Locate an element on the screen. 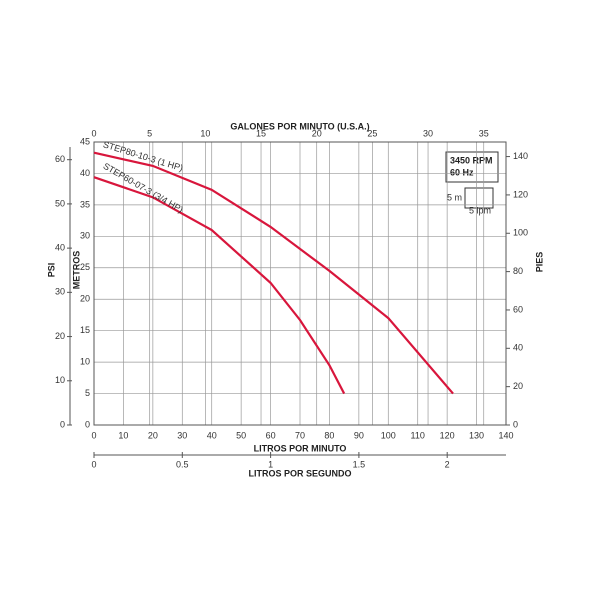 The image size is (600, 600). x-tick-label: 70 is located at coordinates (300, 435).